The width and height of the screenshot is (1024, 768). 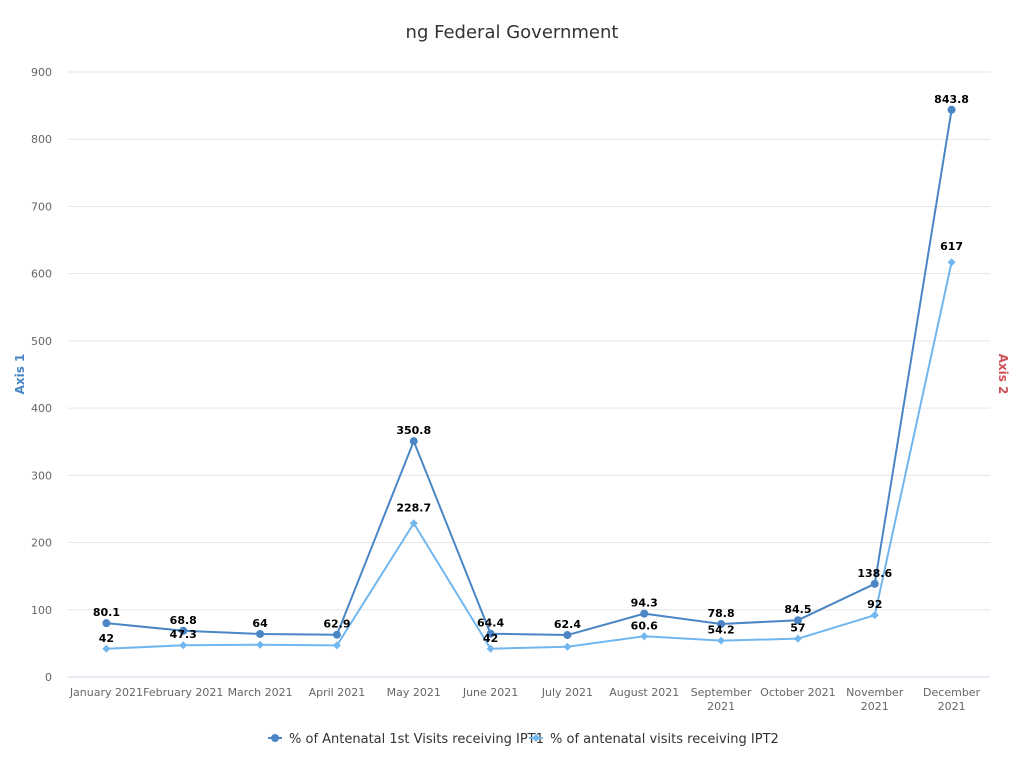 I want to click on y-tick-label: 600, so click(x=41, y=274).